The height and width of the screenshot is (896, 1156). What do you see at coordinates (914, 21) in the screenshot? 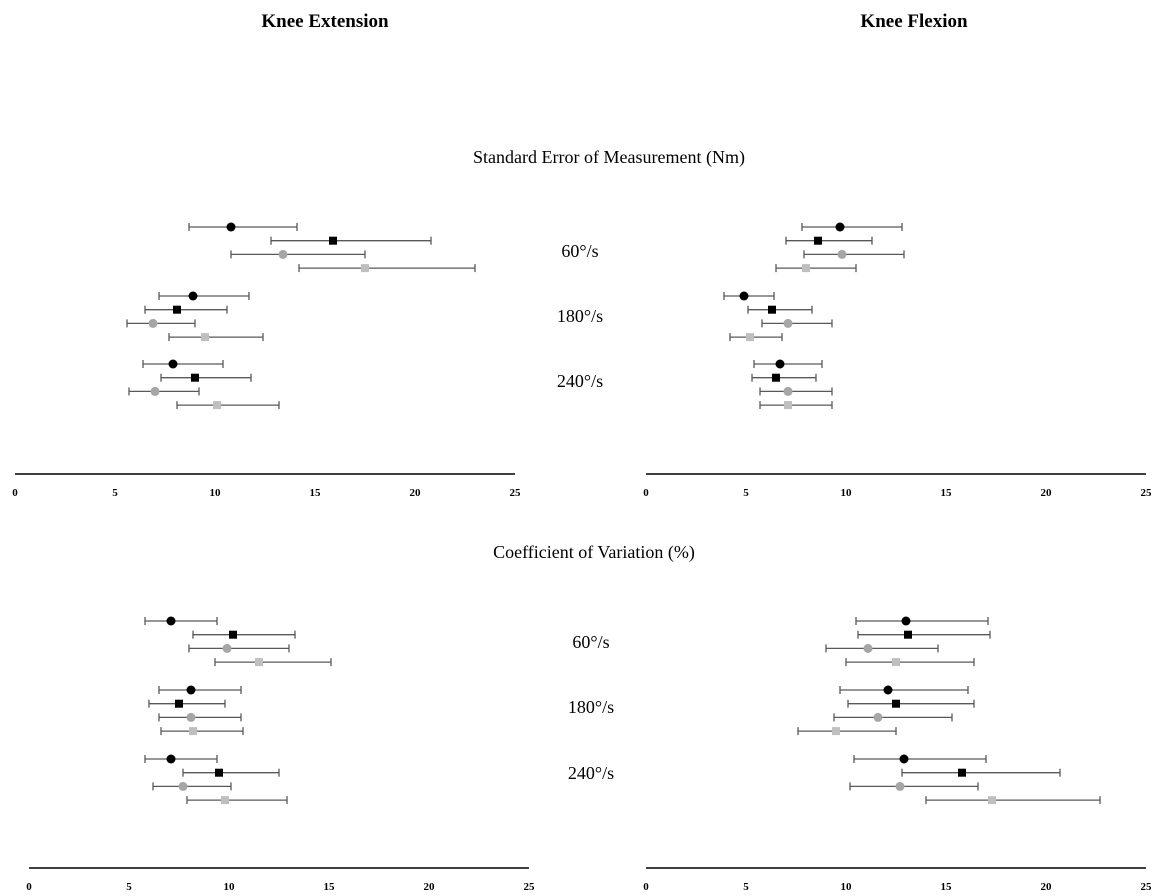
I see `column-title-flexion: Knee Flexion` at bounding box center [914, 21].